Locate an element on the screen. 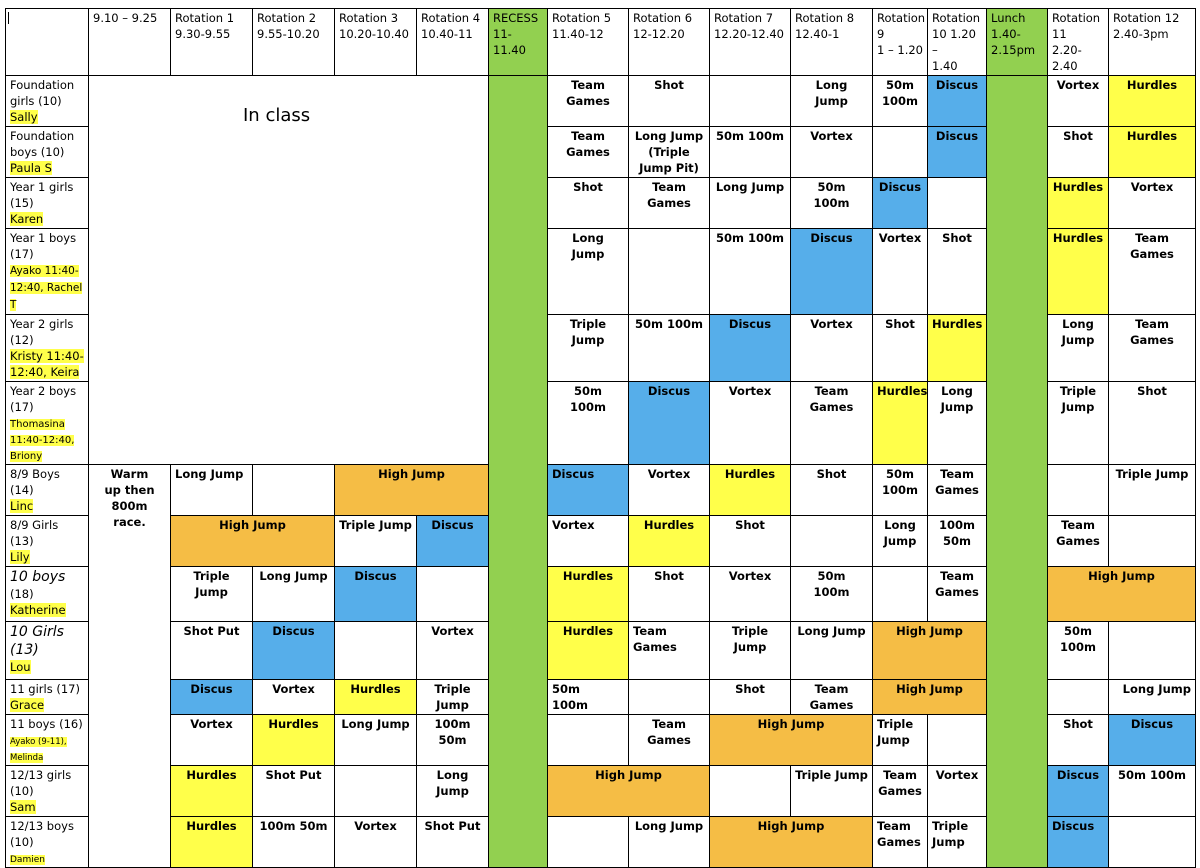  group-teacher: Lou is located at coordinates (20, 667).